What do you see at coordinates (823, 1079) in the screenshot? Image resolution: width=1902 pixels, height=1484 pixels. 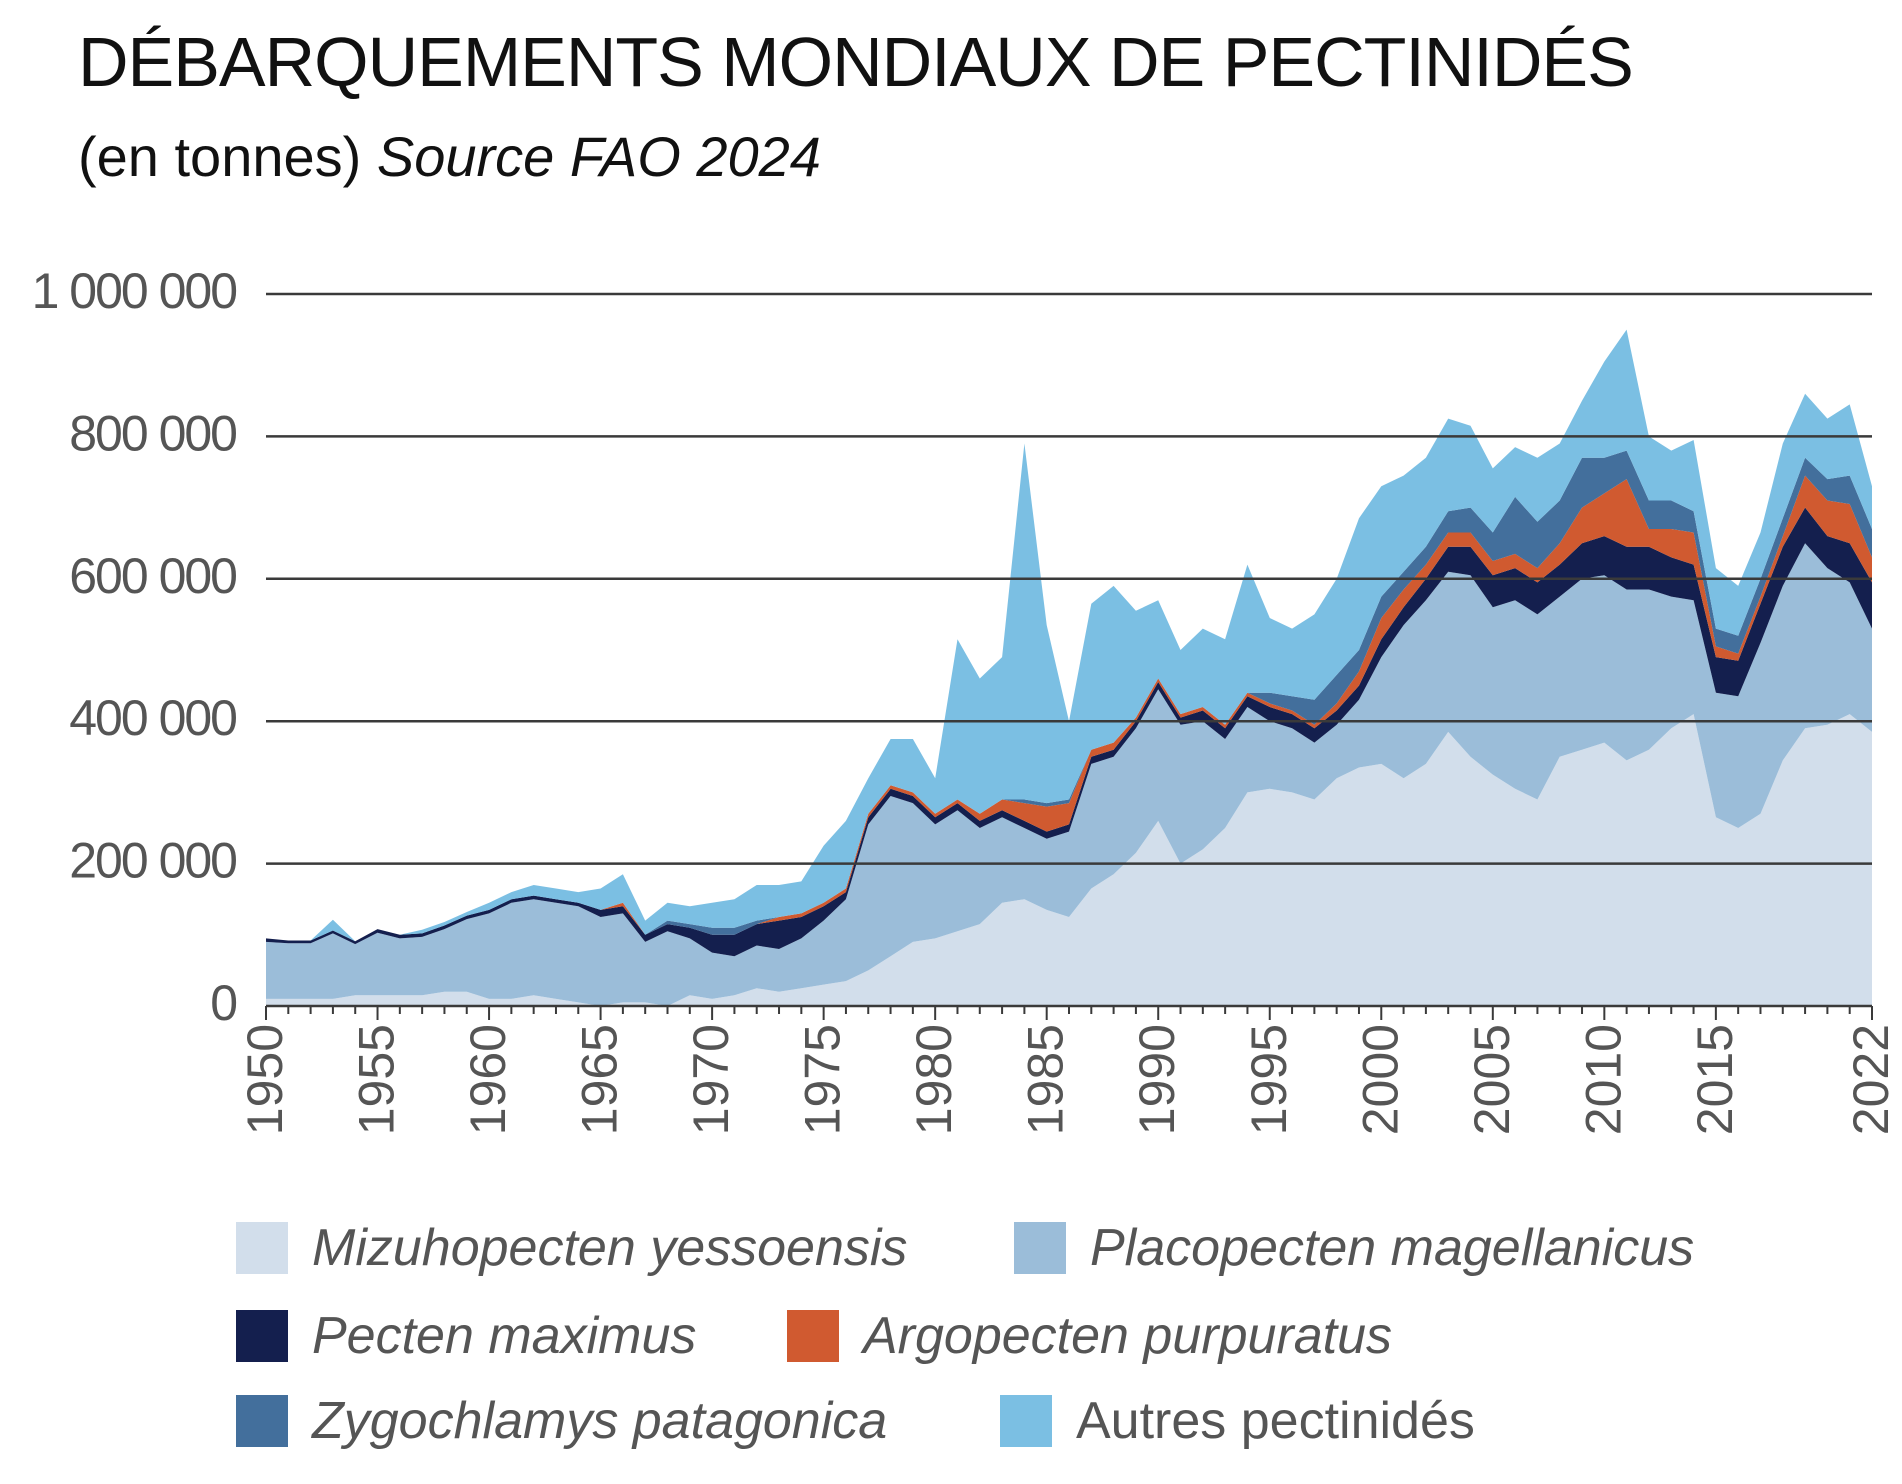 I see `x-tick-label: 1975` at bounding box center [823, 1079].